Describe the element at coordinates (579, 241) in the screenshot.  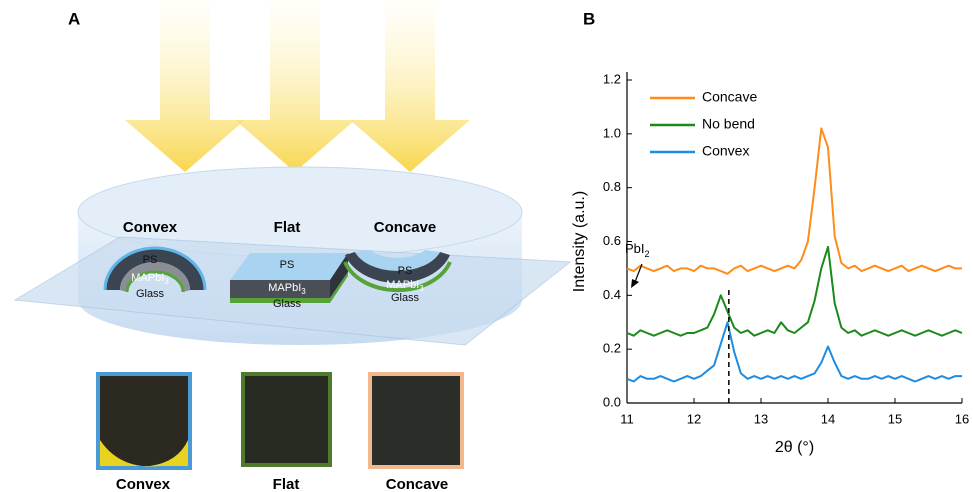
I see `y-axis-title: Intensity (a.u.)` at that location.